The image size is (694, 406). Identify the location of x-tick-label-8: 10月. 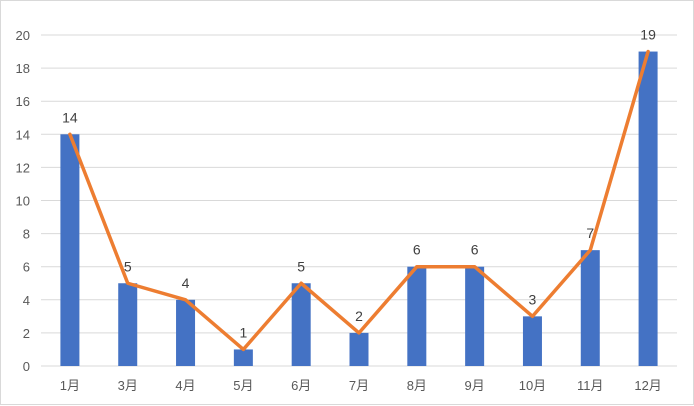
(532, 385).